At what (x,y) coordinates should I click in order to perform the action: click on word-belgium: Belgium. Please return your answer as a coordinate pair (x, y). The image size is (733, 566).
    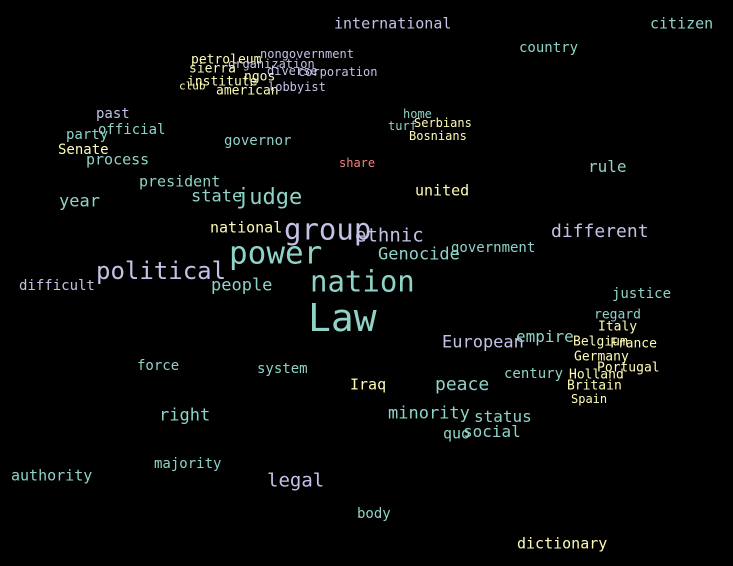
    Looking at the image, I should click on (600, 342).